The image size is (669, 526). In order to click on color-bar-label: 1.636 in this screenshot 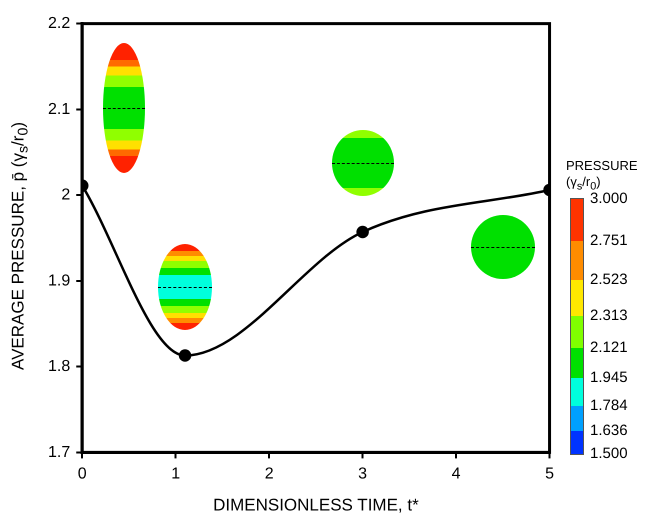, I will do `click(609, 431)`.